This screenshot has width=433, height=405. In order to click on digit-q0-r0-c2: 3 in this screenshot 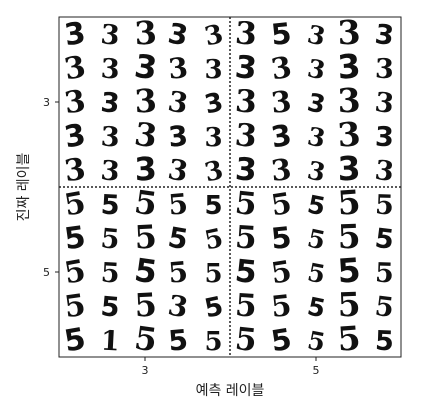, I will do `click(146, 32)`.